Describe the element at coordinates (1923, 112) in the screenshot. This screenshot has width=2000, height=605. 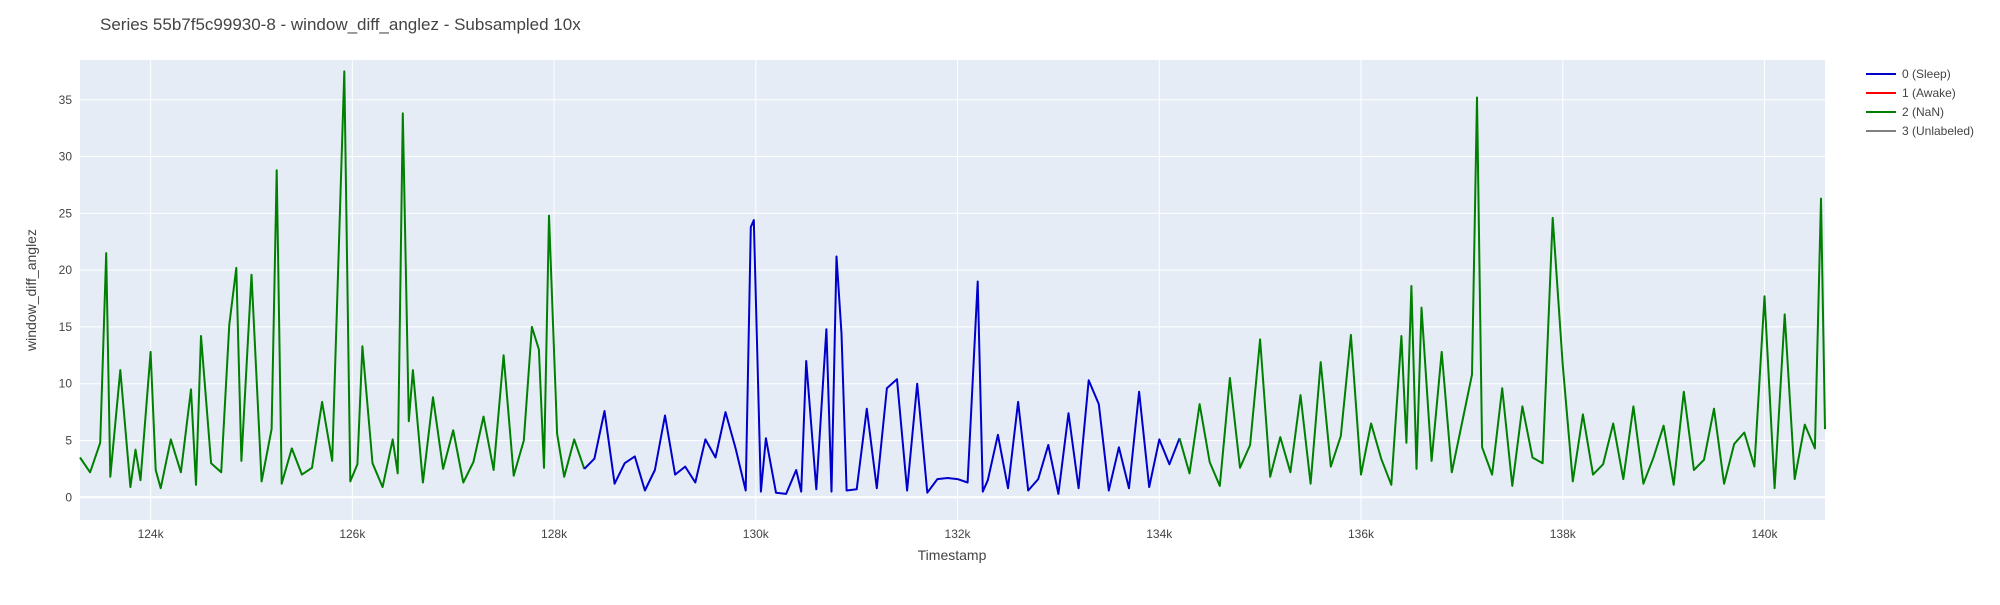
I see `legend-label: 2 (NaN)` at that location.